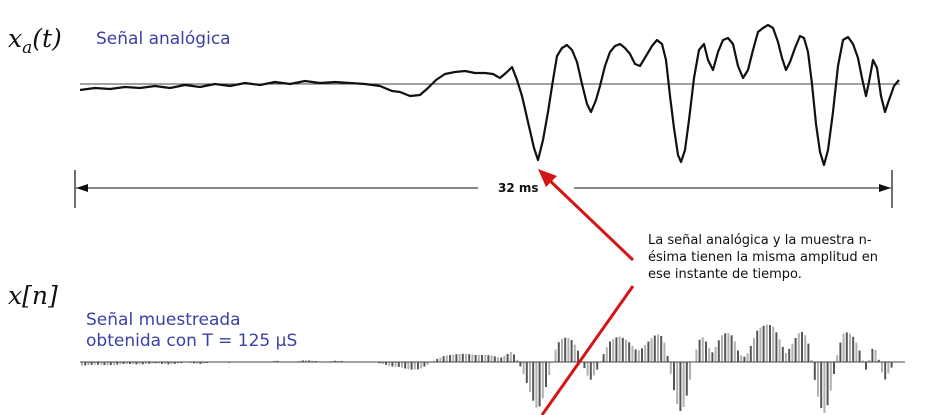 The height and width of the screenshot is (415, 944). I want to click on svg-text: xa(t), so click(35, 41).